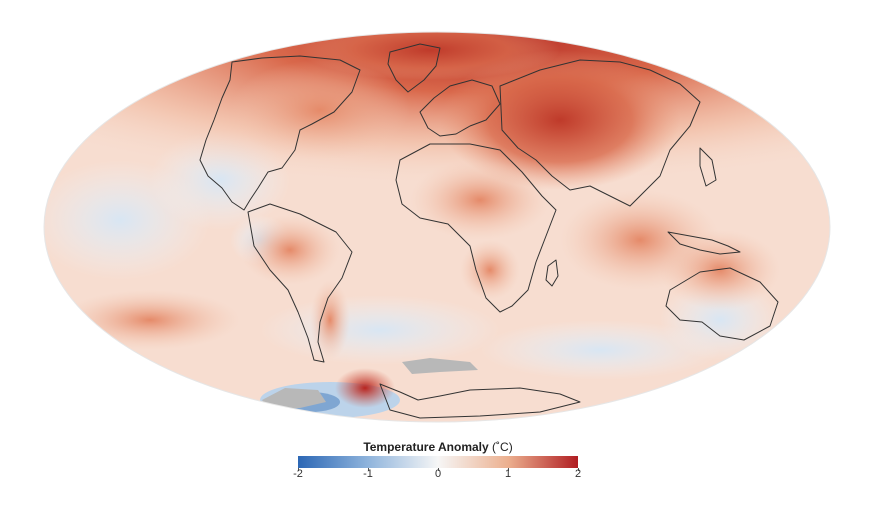 The width and height of the screenshot is (887, 507). What do you see at coordinates (722, 304) in the screenshot?
I see `coastline-australia` at bounding box center [722, 304].